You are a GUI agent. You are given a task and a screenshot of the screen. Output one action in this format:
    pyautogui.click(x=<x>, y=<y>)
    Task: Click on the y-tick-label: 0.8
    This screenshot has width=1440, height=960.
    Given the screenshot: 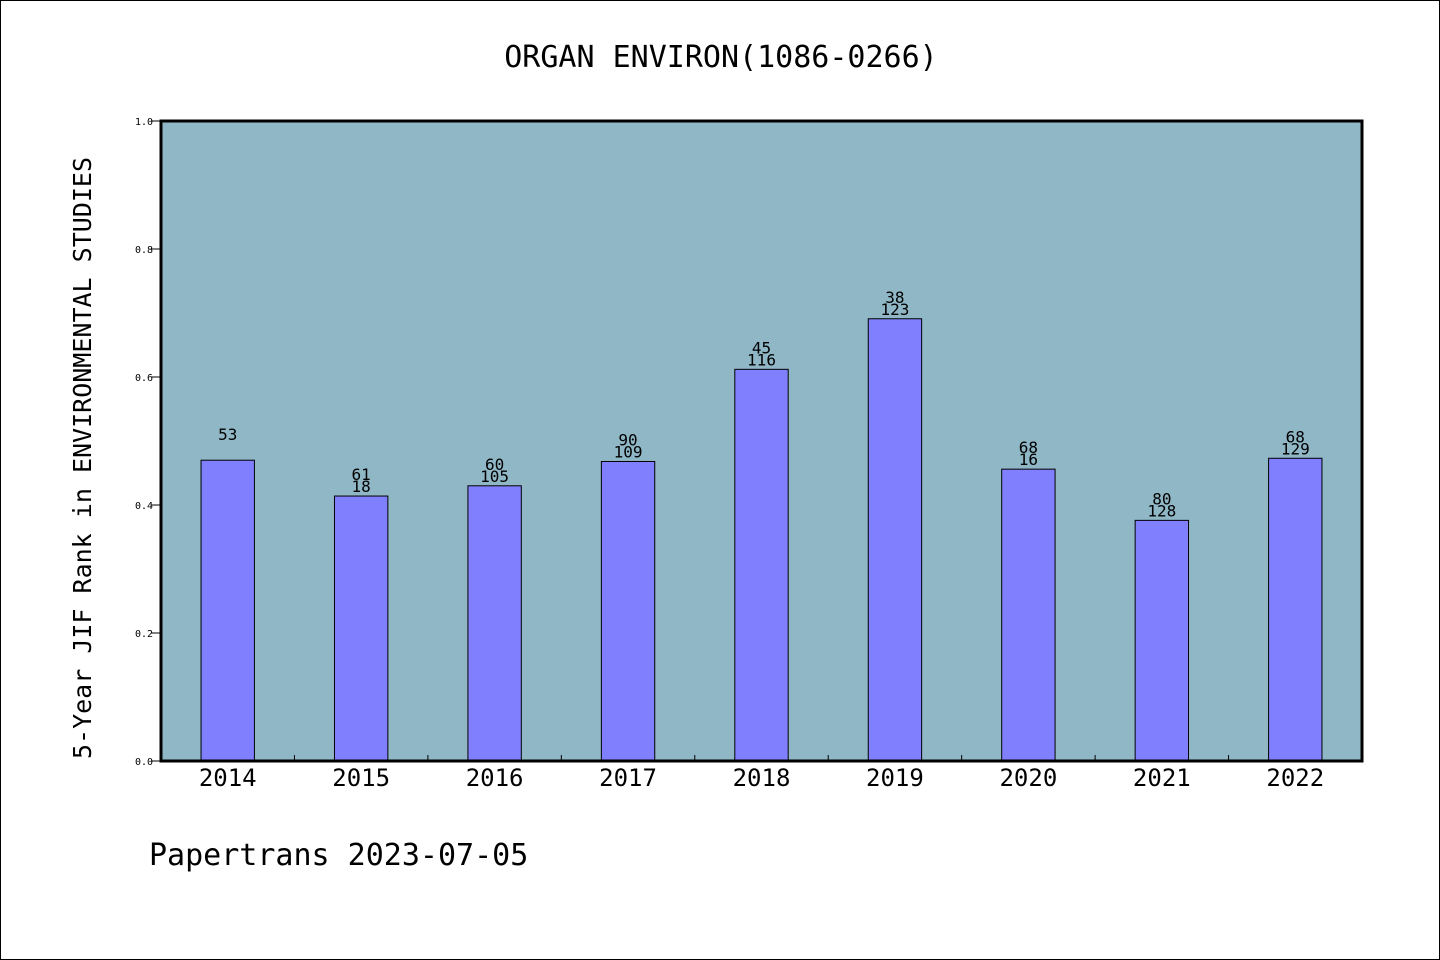 What is the action you would take?
    pyautogui.click(x=144, y=250)
    